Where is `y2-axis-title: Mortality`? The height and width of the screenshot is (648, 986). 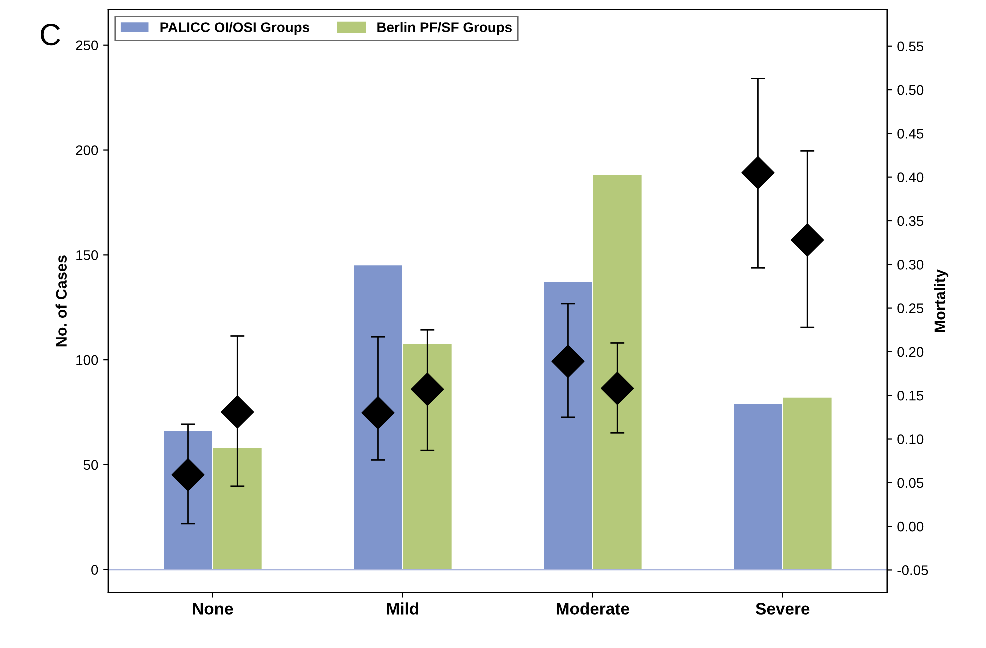
y2-axis-title: Mortality is located at coordinates (941, 301).